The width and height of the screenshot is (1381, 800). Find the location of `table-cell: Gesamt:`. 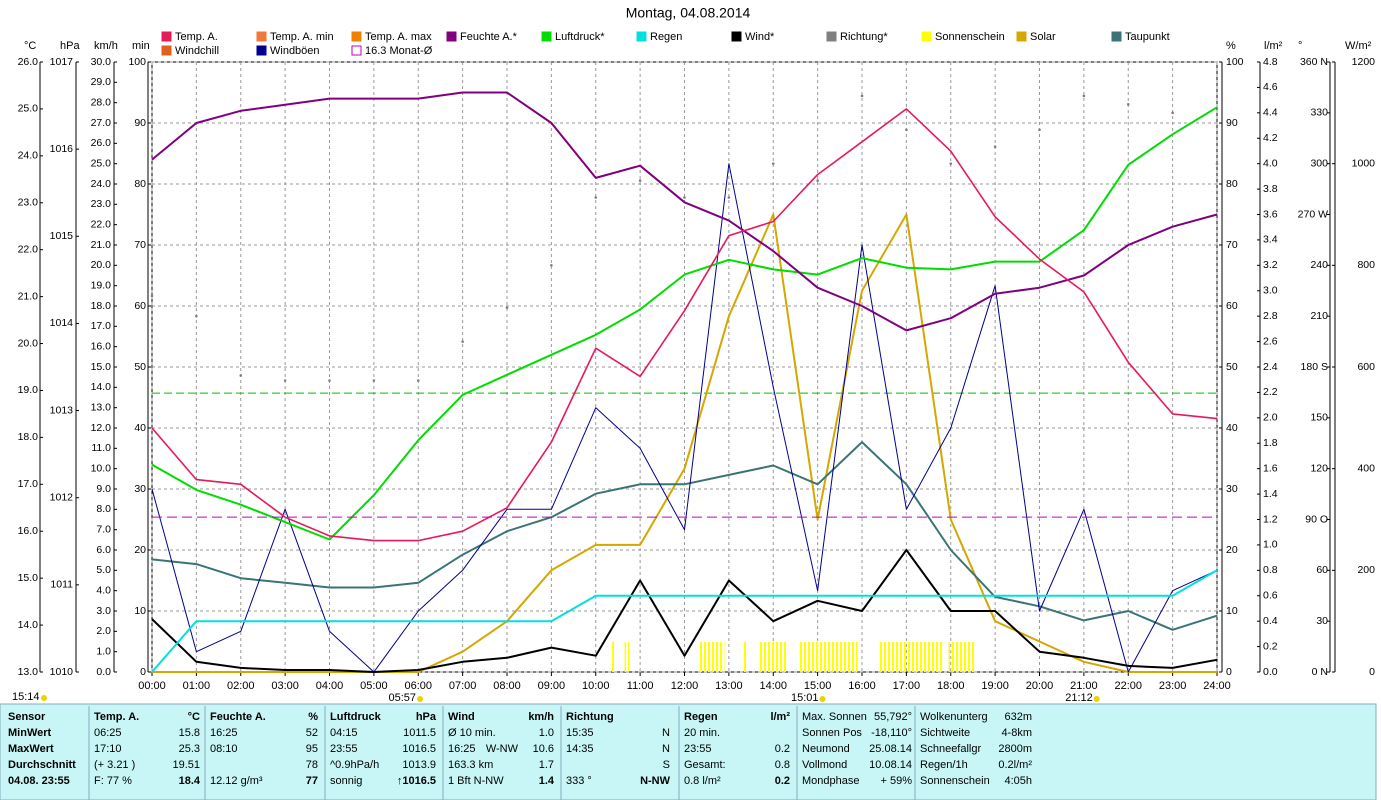

table-cell: Gesamt: is located at coordinates (705, 765).